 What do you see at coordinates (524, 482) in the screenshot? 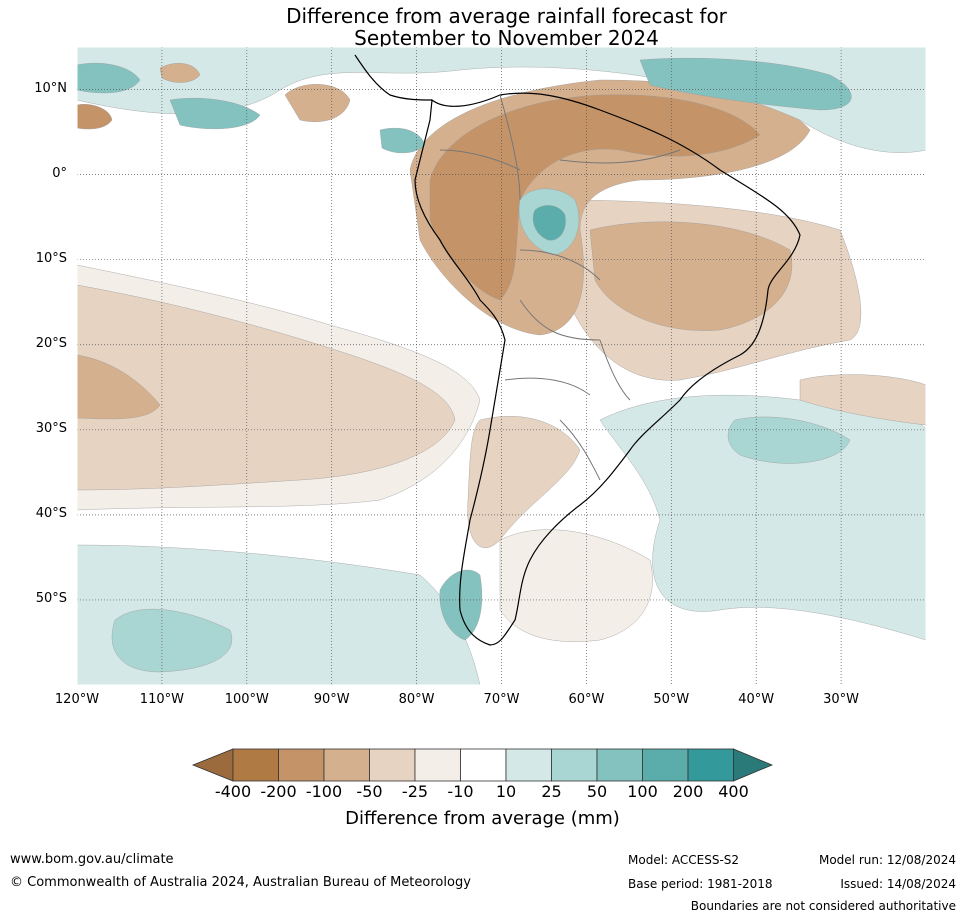
I see `anomaly-region-dry-south-cone` at bounding box center [524, 482].